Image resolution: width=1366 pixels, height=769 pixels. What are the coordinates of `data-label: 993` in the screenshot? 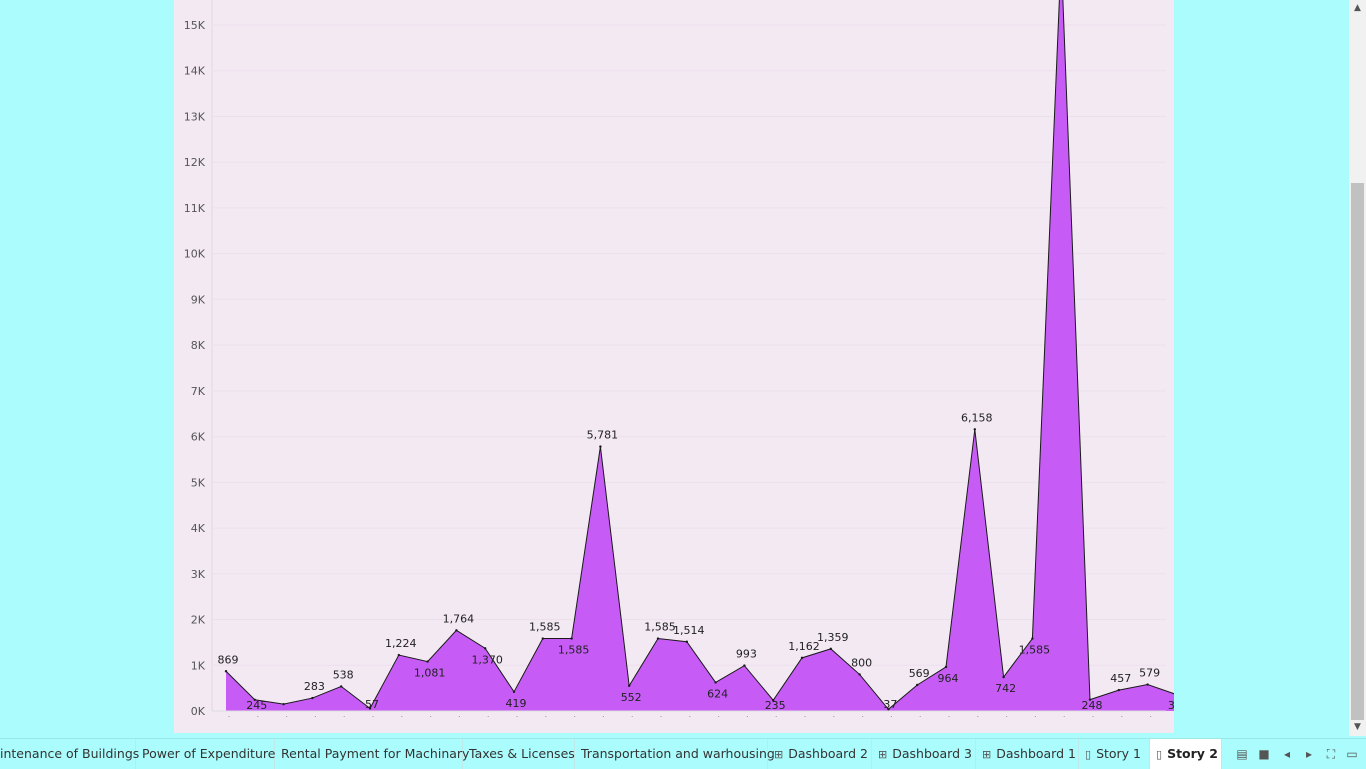 It's located at (746, 654).